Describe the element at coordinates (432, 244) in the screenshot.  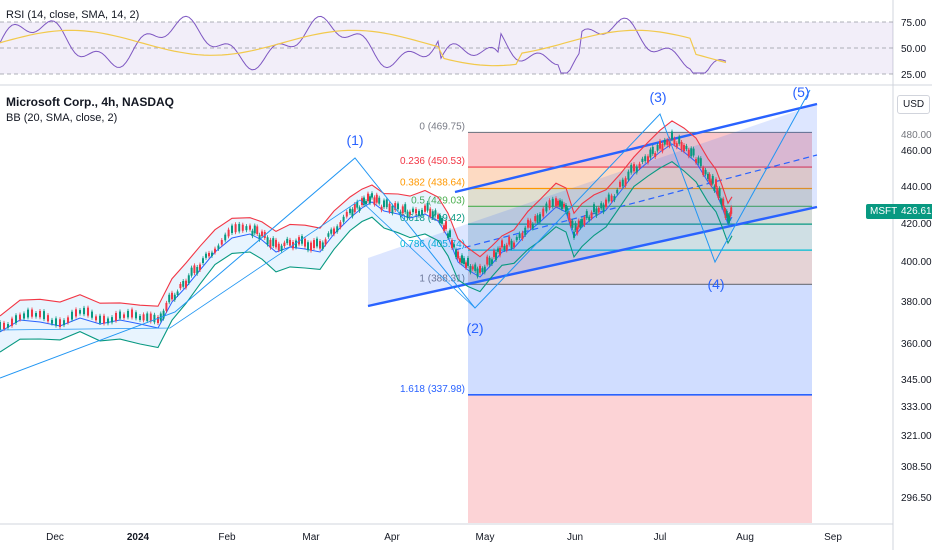
I see `fib-level-label: 0.786 (405.74)` at that location.